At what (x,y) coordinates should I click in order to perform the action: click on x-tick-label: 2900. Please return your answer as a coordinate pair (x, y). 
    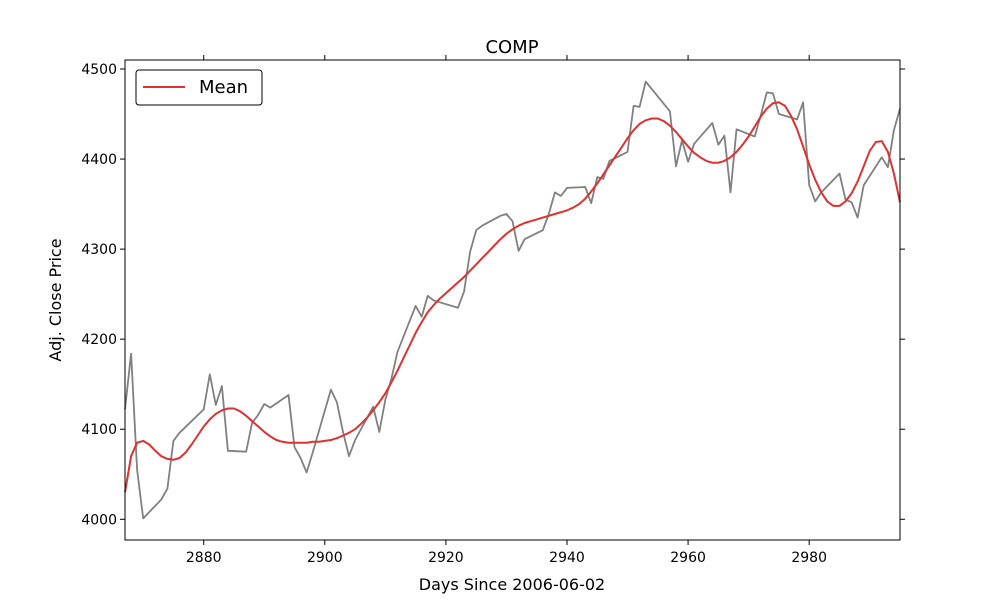
    Looking at the image, I should click on (325, 558).